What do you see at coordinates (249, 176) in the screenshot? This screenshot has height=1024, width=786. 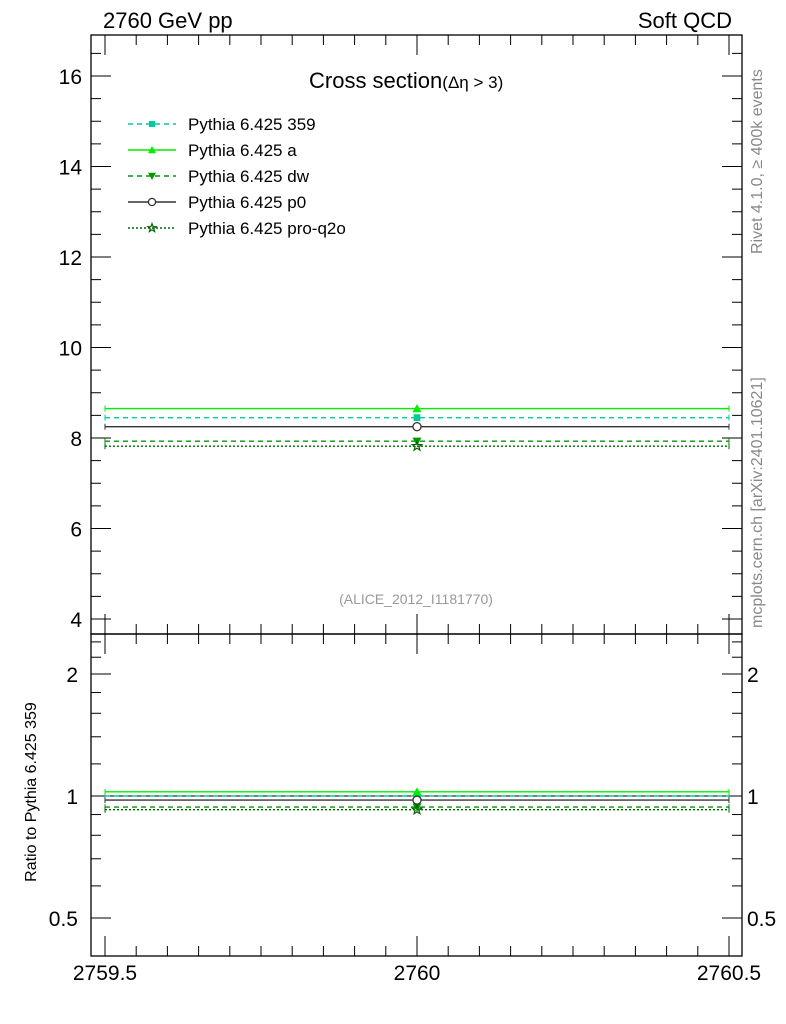 I see `legend-label: Pythia 6.425 dw` at bounding box center [249, 176].